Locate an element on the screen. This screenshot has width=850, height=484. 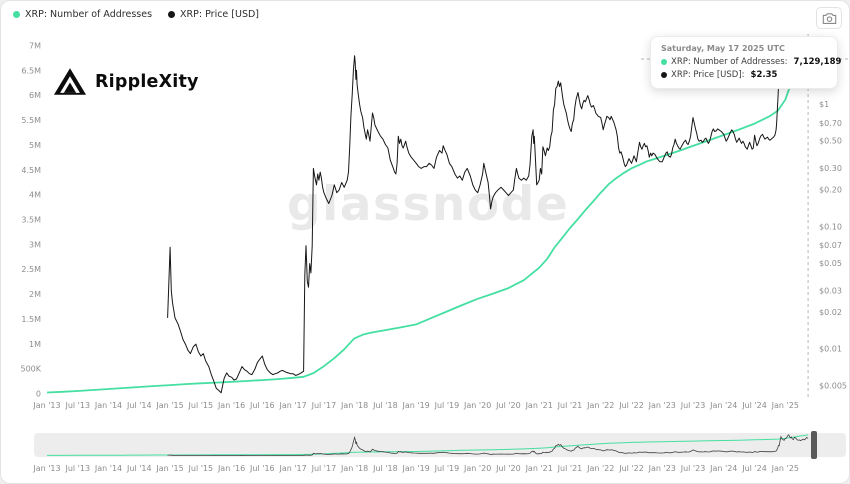
left-axis-tick: 5.5M is located at coordinates (31, 120).